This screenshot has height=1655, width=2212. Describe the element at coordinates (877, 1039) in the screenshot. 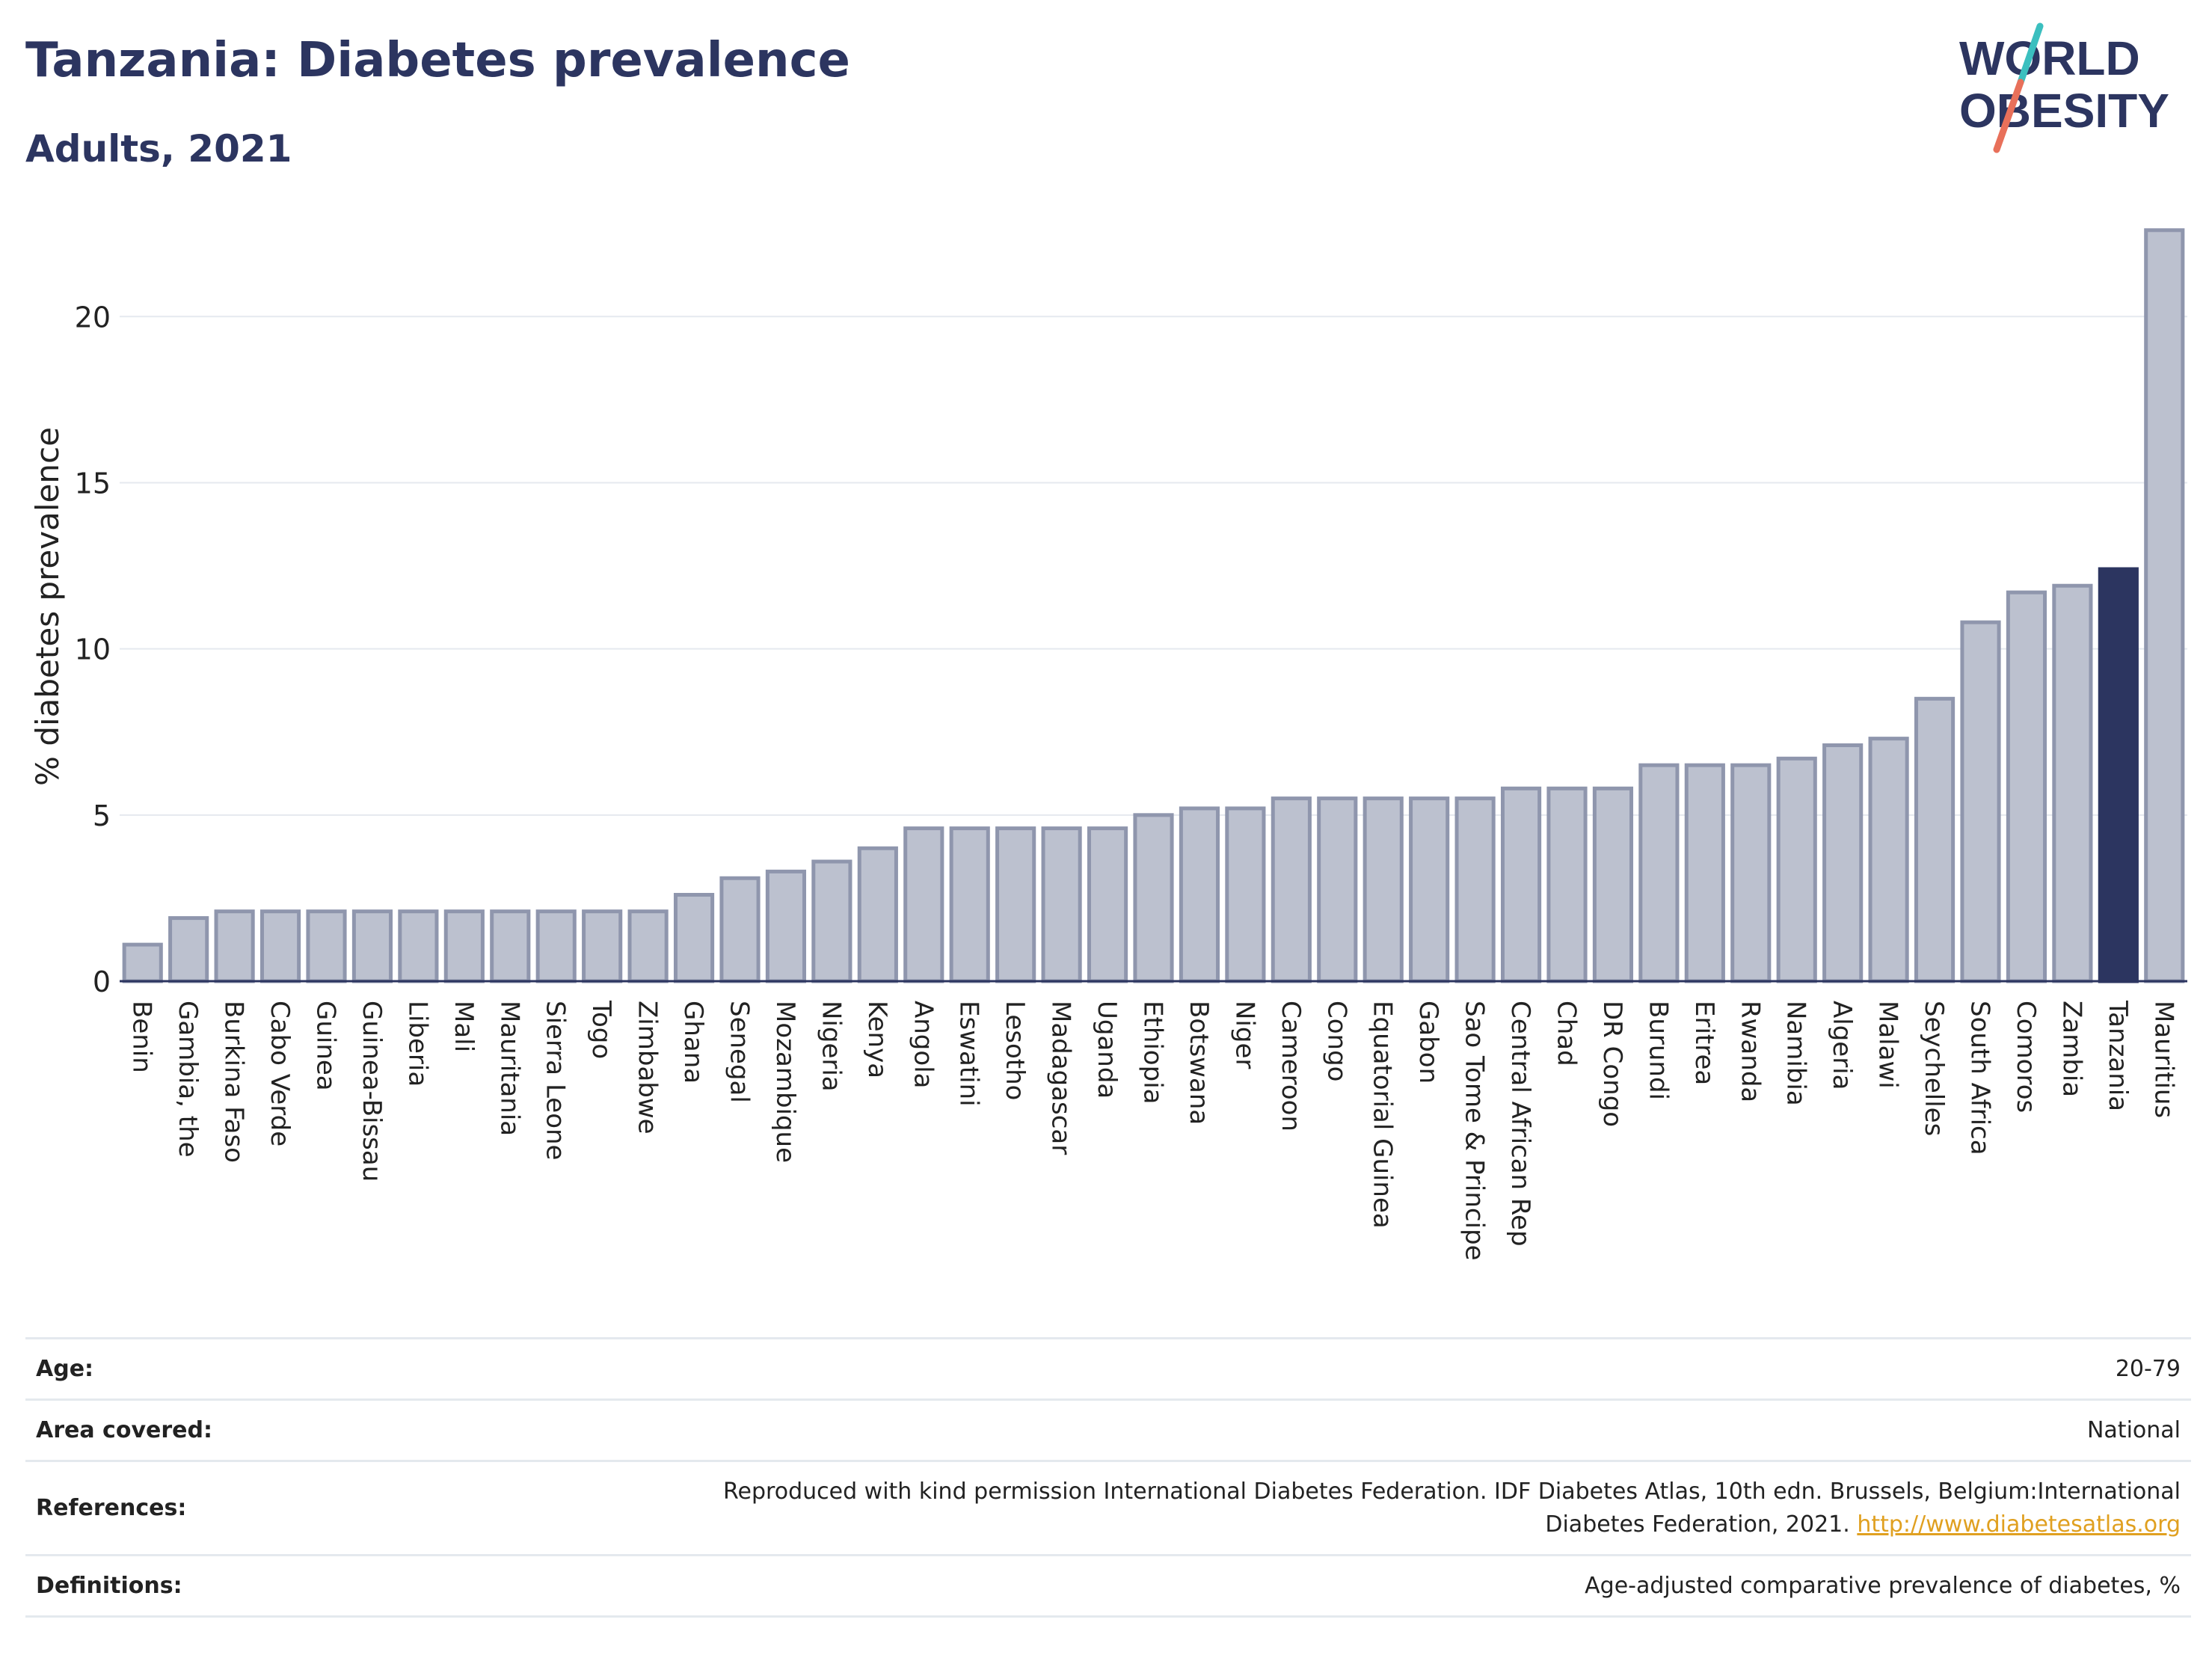

I see `x-tick-label: Kenya` at that location.